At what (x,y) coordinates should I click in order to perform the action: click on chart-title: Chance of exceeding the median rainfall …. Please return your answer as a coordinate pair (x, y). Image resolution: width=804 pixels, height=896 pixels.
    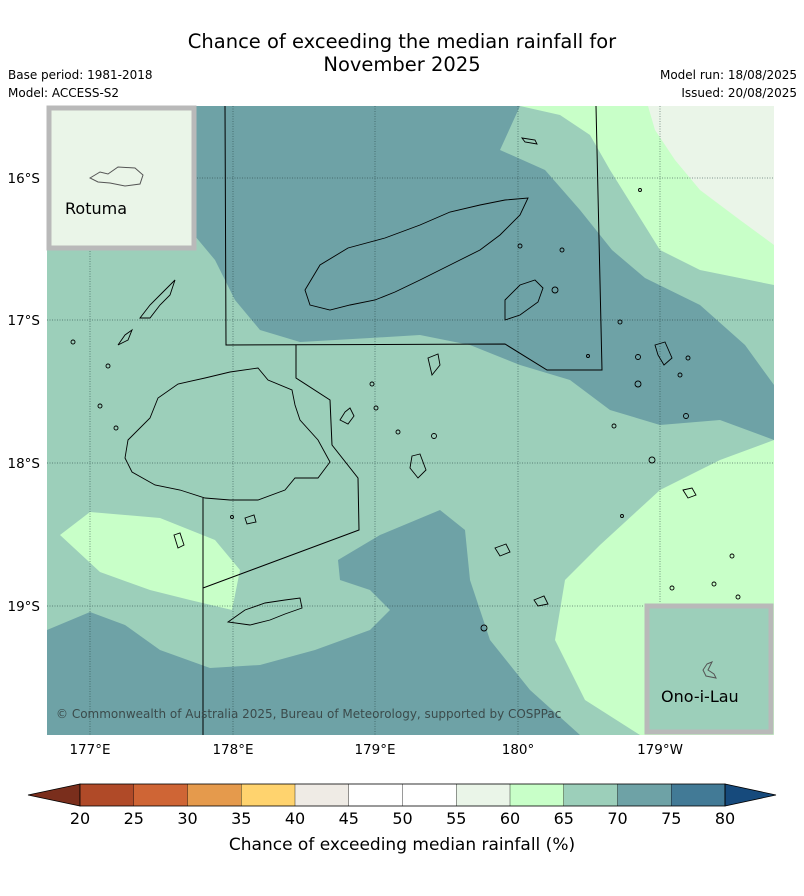
    Looking at the image, I should click on (402, 53).